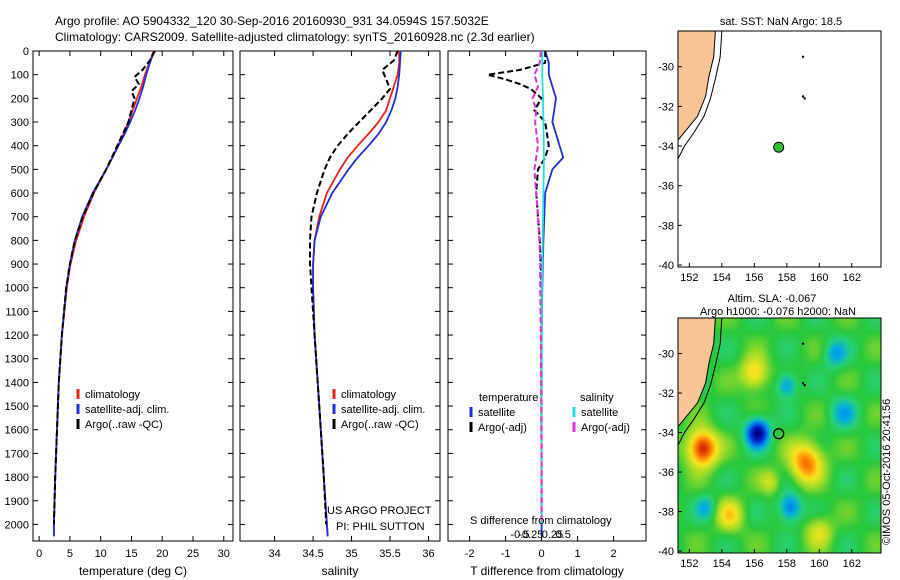 This screenshot has height=580, width=900. Describe the element at coordinates (101, 554) in the screenshot. I see `temperature-xtick-label: 10` at that location.